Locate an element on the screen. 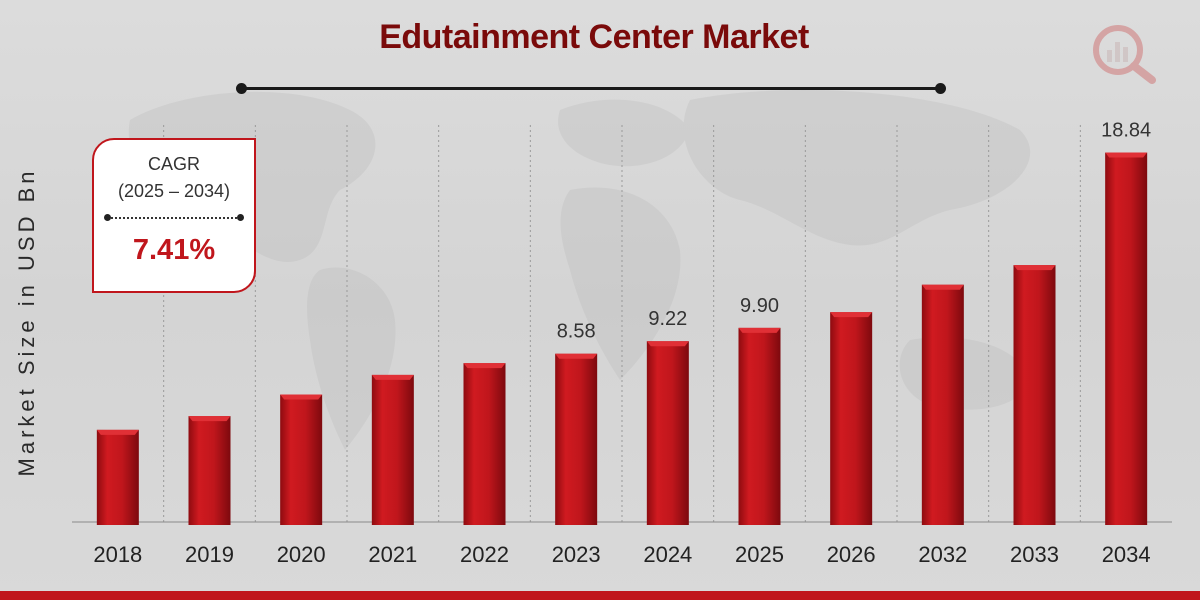  bar-2026 is located at coordinates (851, 418).